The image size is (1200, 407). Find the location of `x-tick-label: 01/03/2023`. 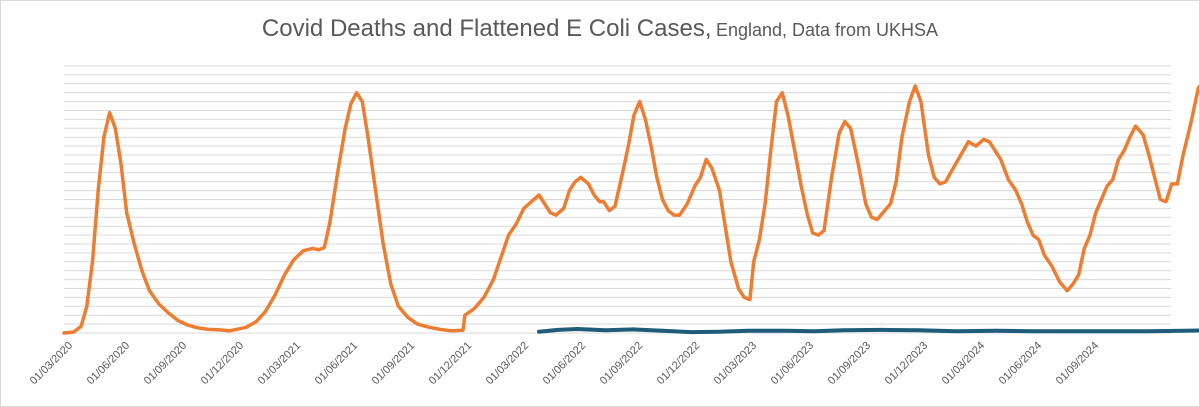

x-tick-label: 01/03/2023 is located at coordinates (735, 363).